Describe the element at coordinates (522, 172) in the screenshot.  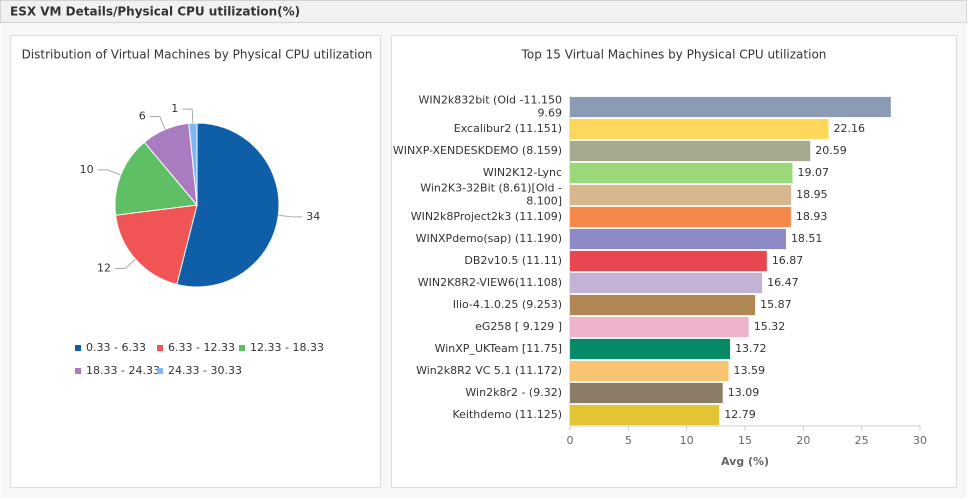
I see `y-tick-label: WIN2K12-Lync` at that location.